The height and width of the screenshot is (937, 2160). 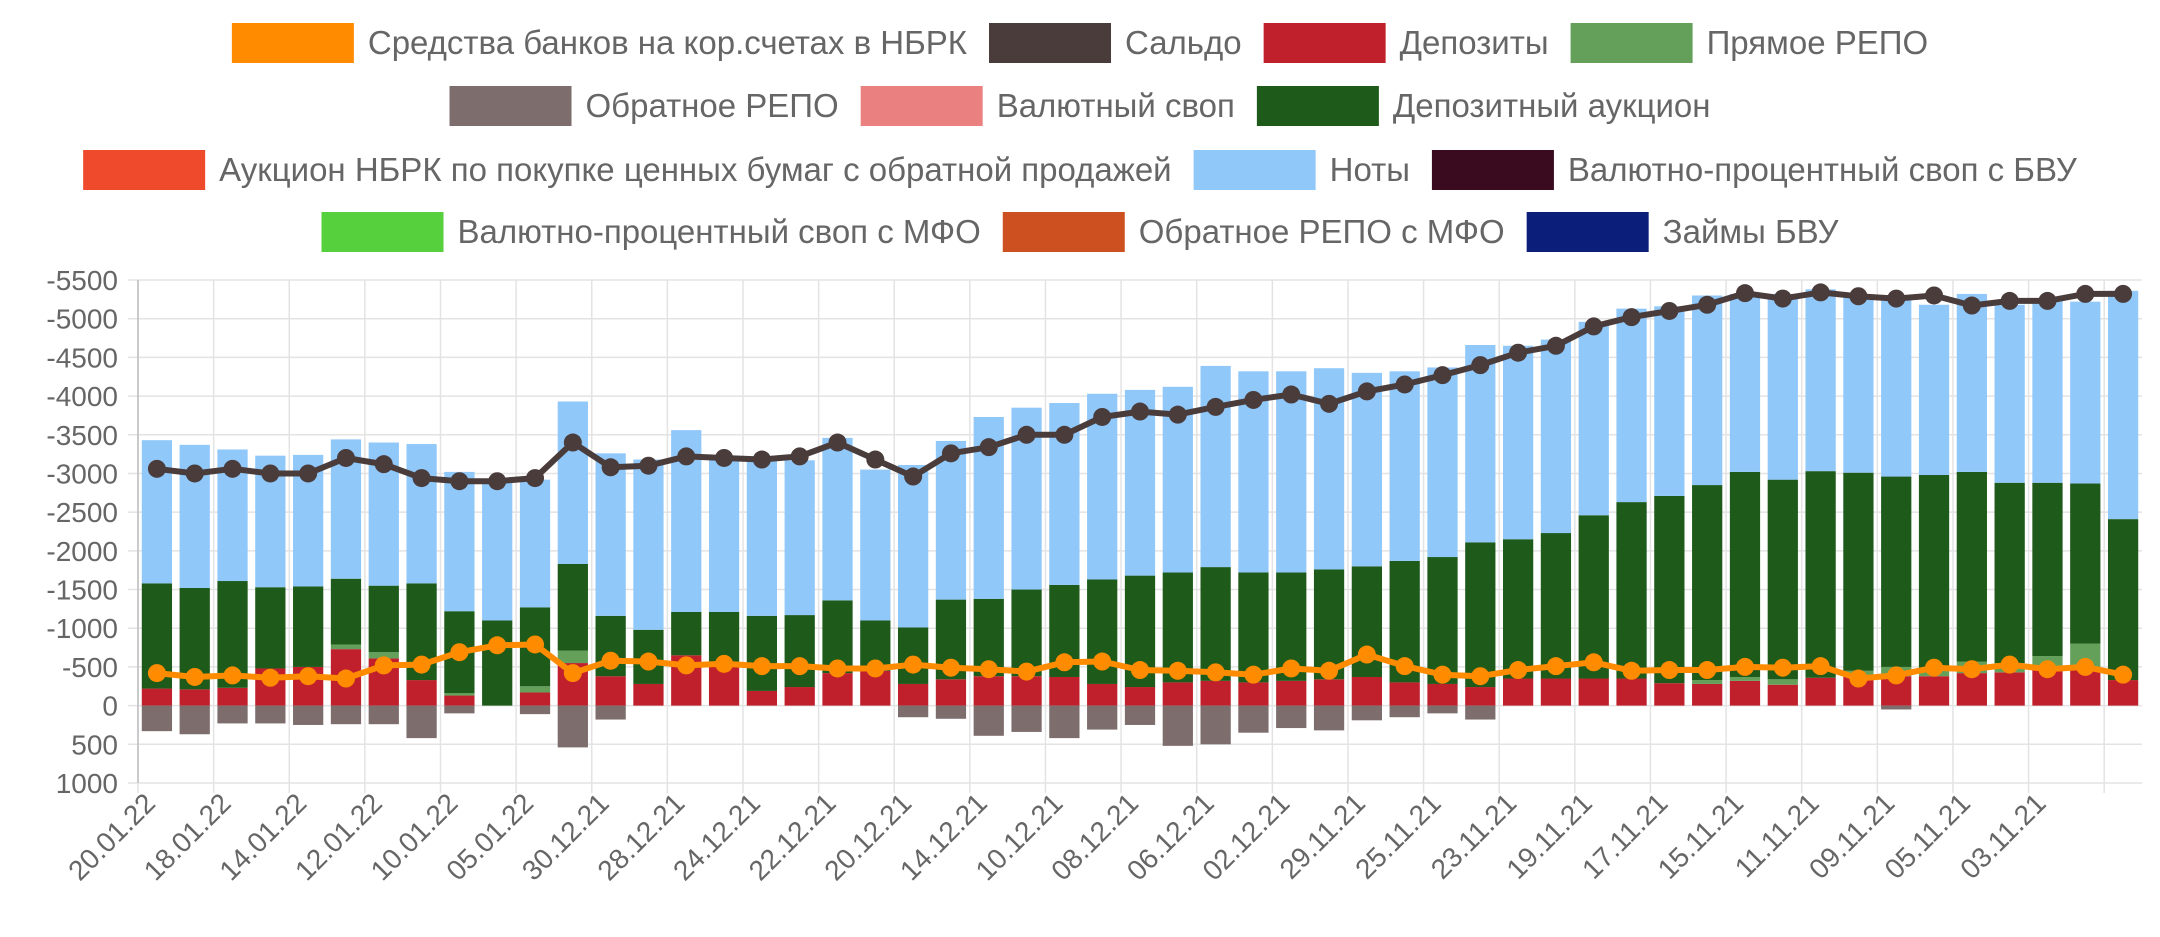 What do you see at coordinates (1253, 232) in the screenshot?
I see `legend-item: Обратное РЕПО с МФО` at bounding box center [1253, 232].